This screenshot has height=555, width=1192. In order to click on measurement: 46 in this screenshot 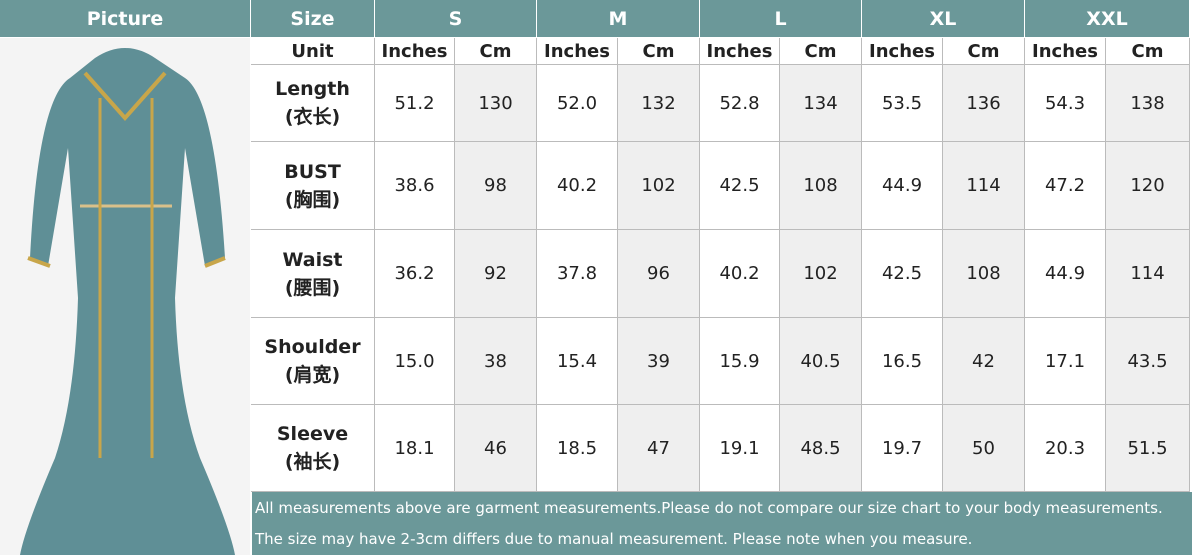, I will do `click(496, 448)`.